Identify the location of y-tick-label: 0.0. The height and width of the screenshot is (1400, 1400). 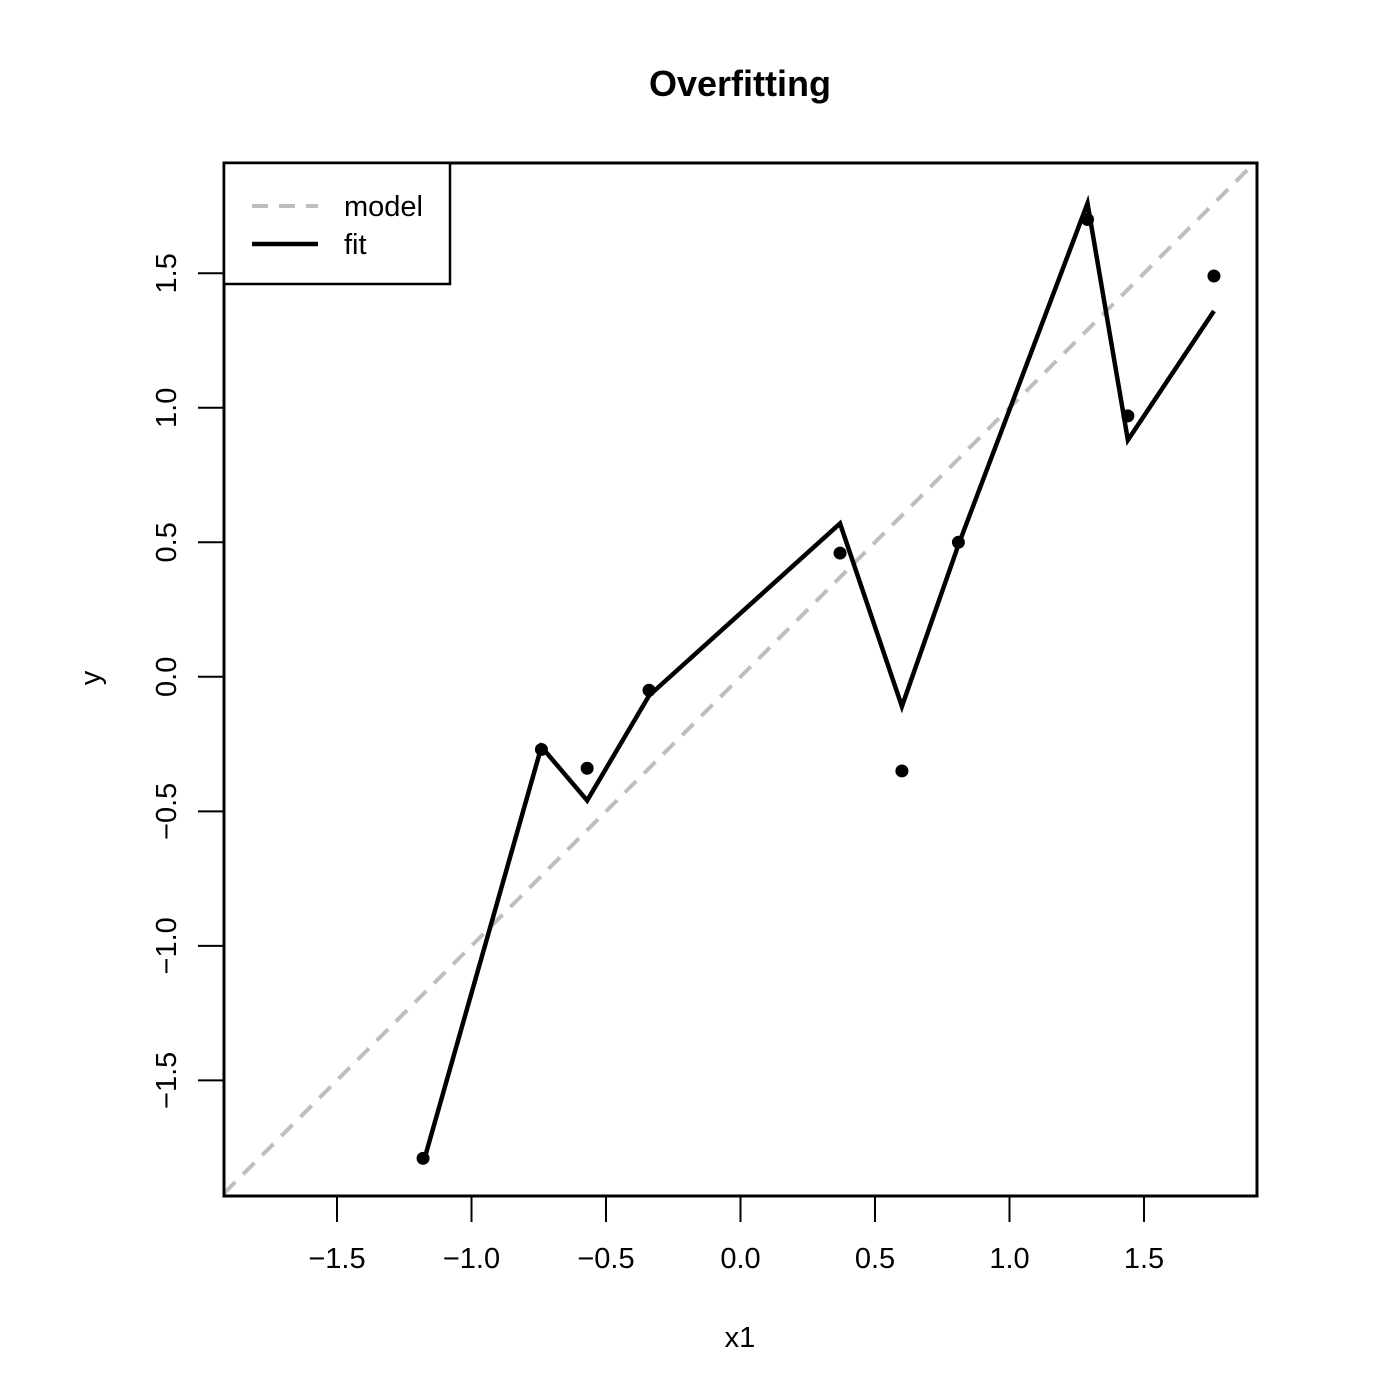
(167, 677).